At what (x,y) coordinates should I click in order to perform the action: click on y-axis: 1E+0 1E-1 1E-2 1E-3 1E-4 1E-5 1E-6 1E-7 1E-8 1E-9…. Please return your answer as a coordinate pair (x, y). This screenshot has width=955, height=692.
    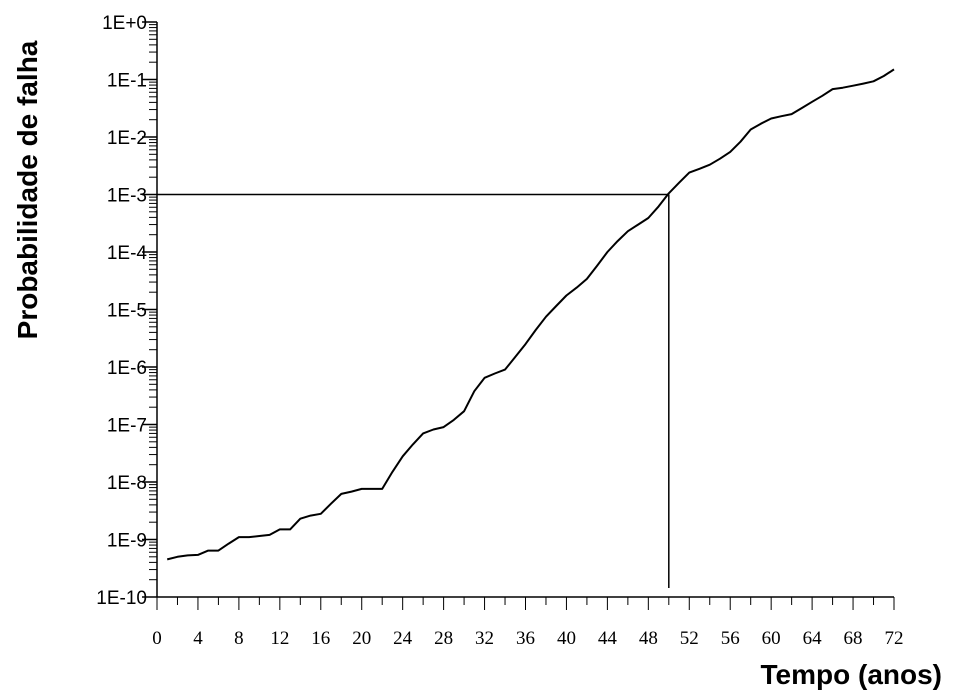
    Looking at the image, I should click on (127, 311).